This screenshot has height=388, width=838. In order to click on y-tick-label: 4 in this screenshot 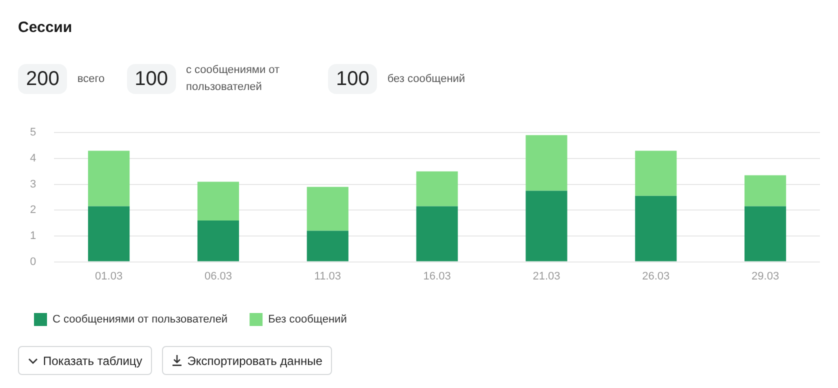, I will do `click(33, 158)`.